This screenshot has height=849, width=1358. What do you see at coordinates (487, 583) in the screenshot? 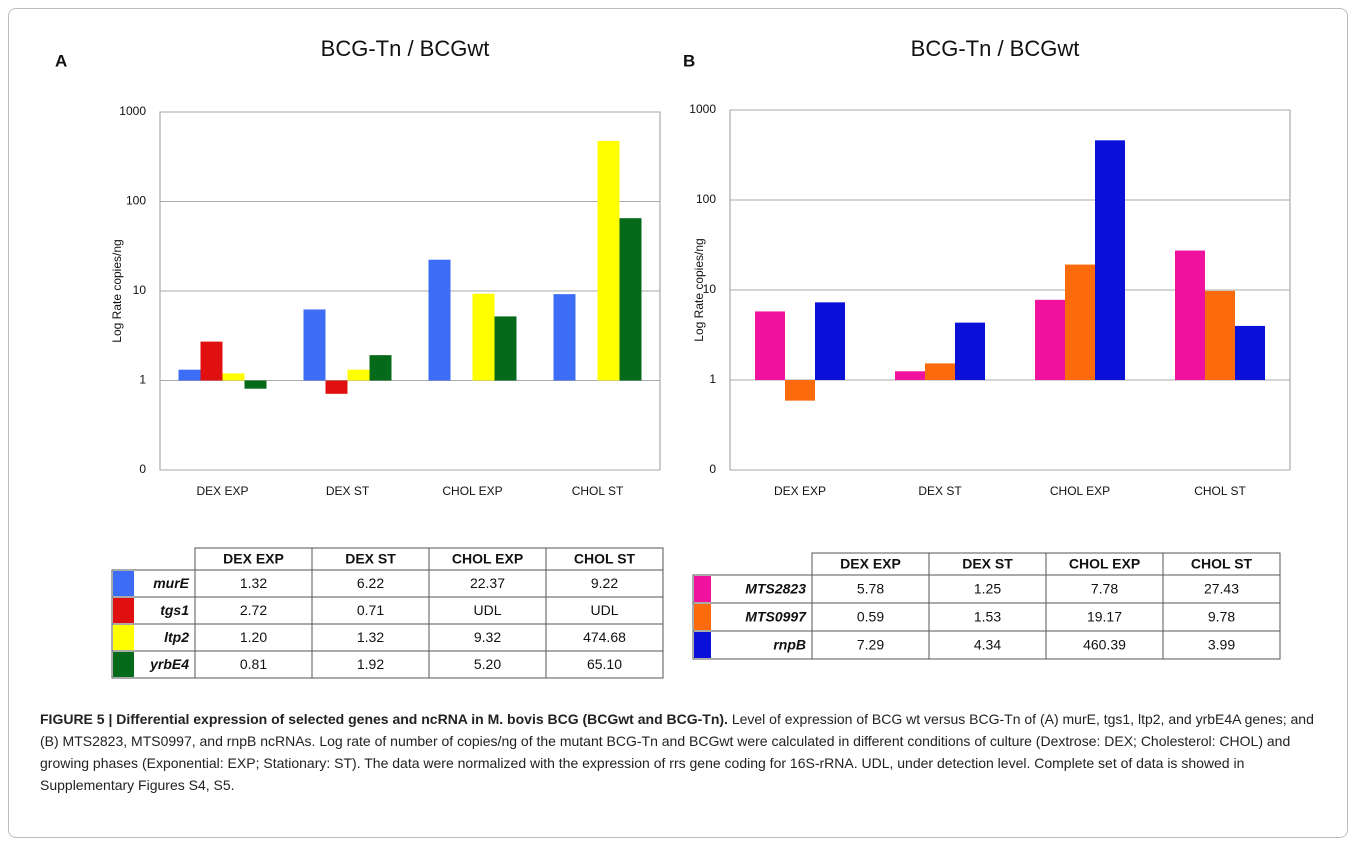
I see `table-value: 22.37` at bounding box center [487, 583].